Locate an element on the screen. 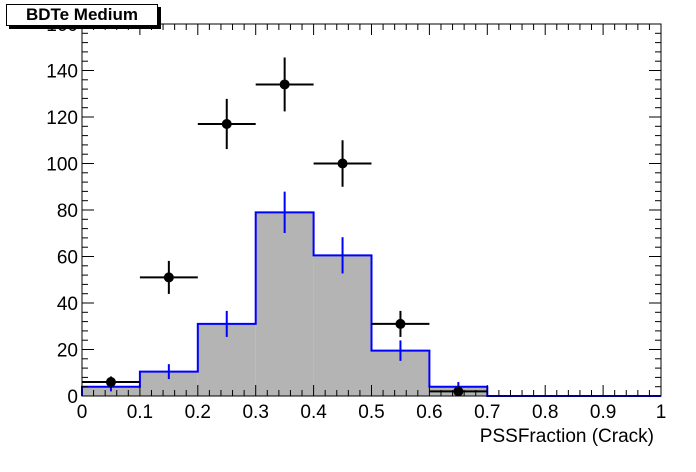 This screenshot has height=472, width=696. x-tick-label: 0.5 is located at coordinates (371, 412).